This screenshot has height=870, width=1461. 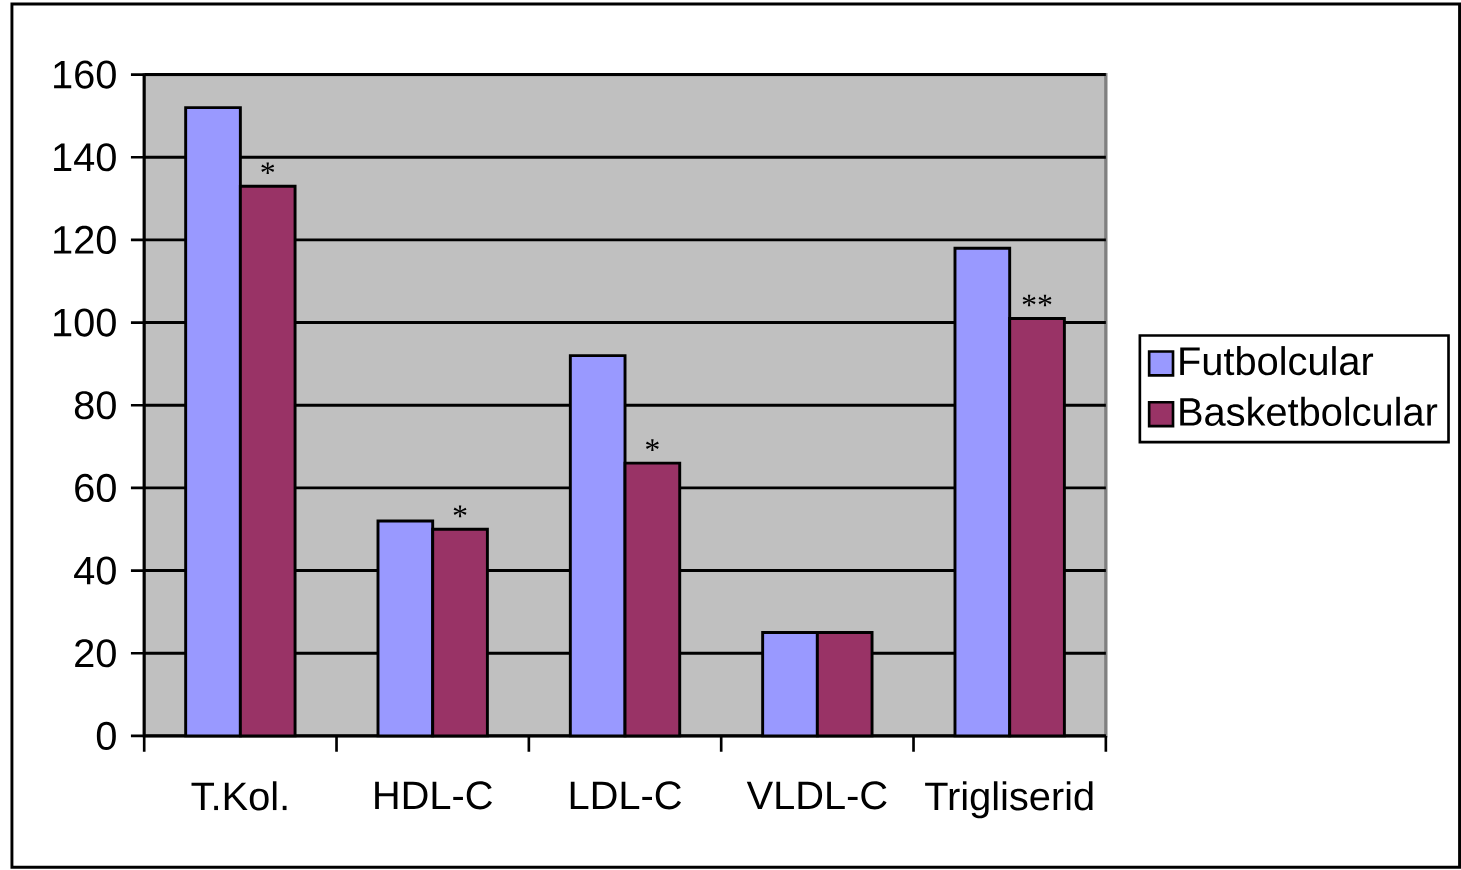 What do you see at coordinates (85, 74) in the screenshot?
I see `y-tick-label: 160` at bounding box center [85, 74].